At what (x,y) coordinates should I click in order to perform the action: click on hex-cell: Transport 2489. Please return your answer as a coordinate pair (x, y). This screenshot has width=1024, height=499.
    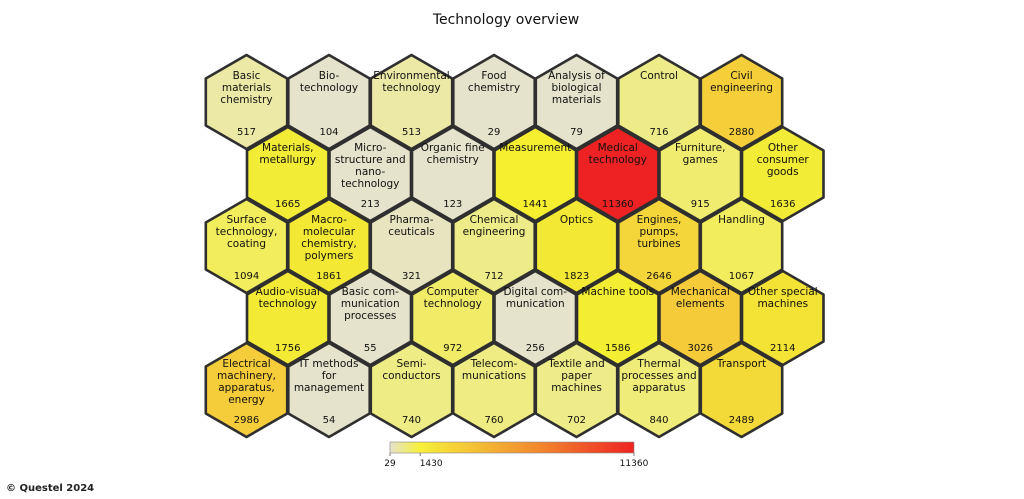
    Looking at the image, I should click on (741, 390).